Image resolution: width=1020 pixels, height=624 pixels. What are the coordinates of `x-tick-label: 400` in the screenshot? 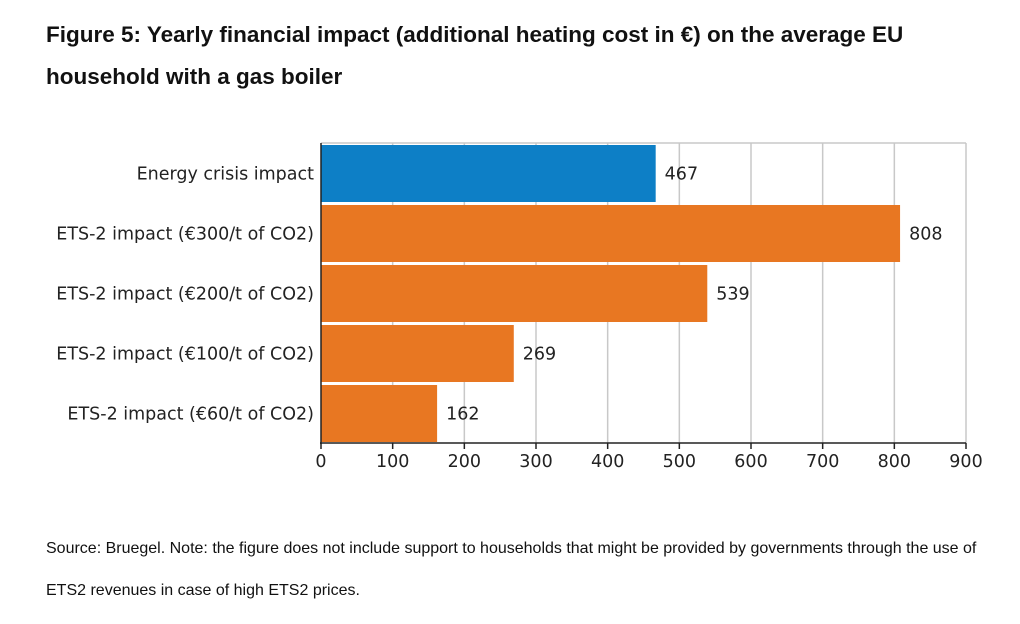 It's located at (607, 462).